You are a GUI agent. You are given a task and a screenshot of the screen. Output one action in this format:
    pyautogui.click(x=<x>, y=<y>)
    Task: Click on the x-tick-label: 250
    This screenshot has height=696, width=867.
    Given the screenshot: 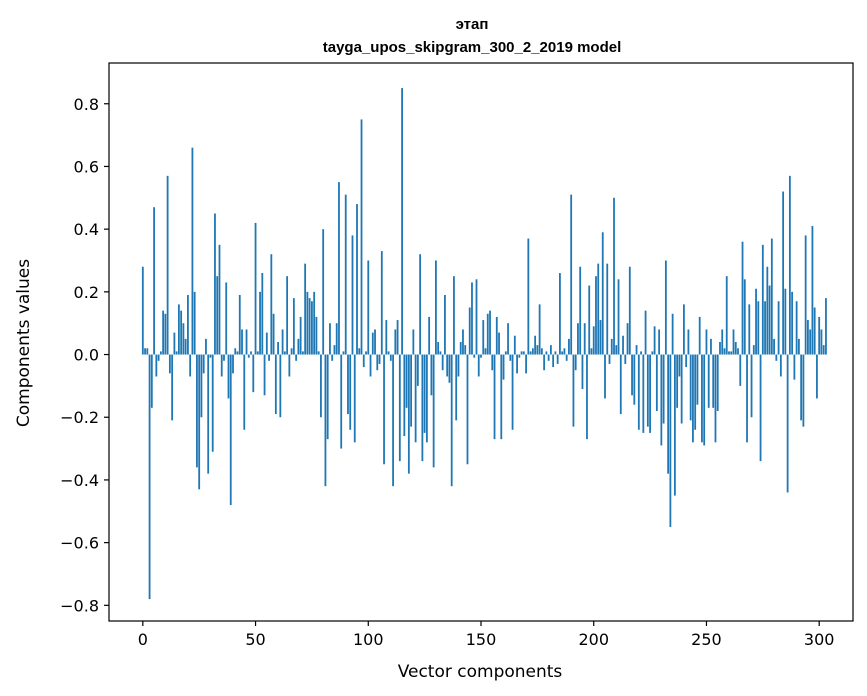 What is the action you would take?
    pyautogui.click(x=706, y=639)
    